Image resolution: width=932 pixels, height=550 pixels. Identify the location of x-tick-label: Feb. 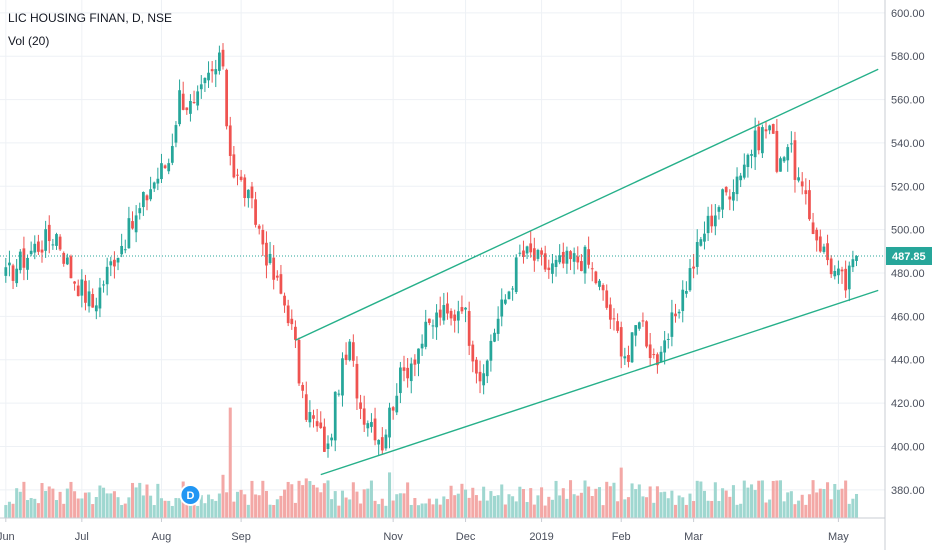
(621, 537).